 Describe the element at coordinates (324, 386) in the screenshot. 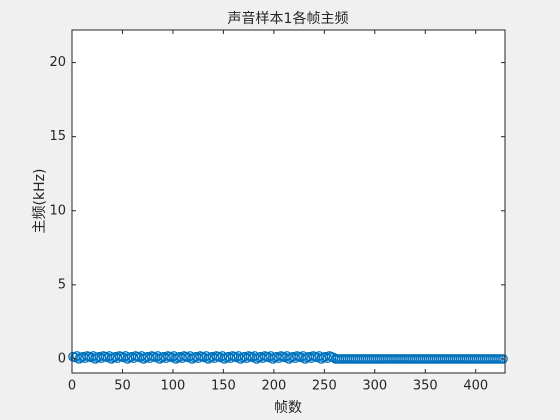

I see `x-tick-label: 250` at that location.